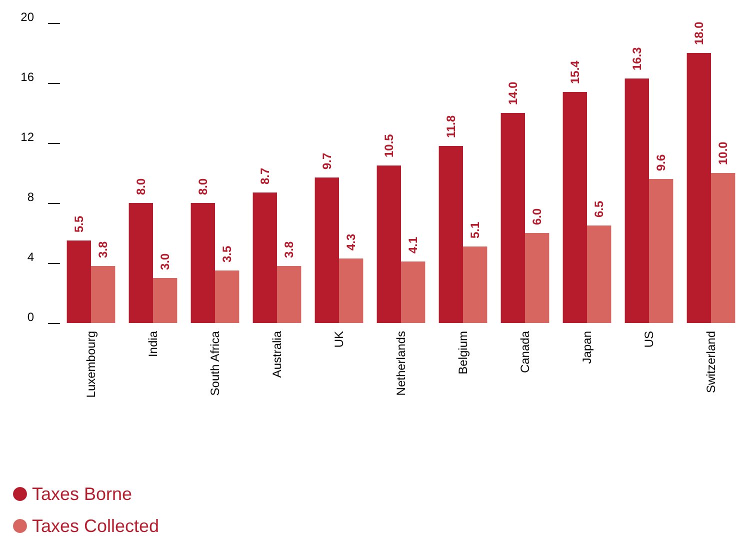 The height and width of the screenshot is (554, 744). I want to click on data-label: 5.5, so click(79, 223).